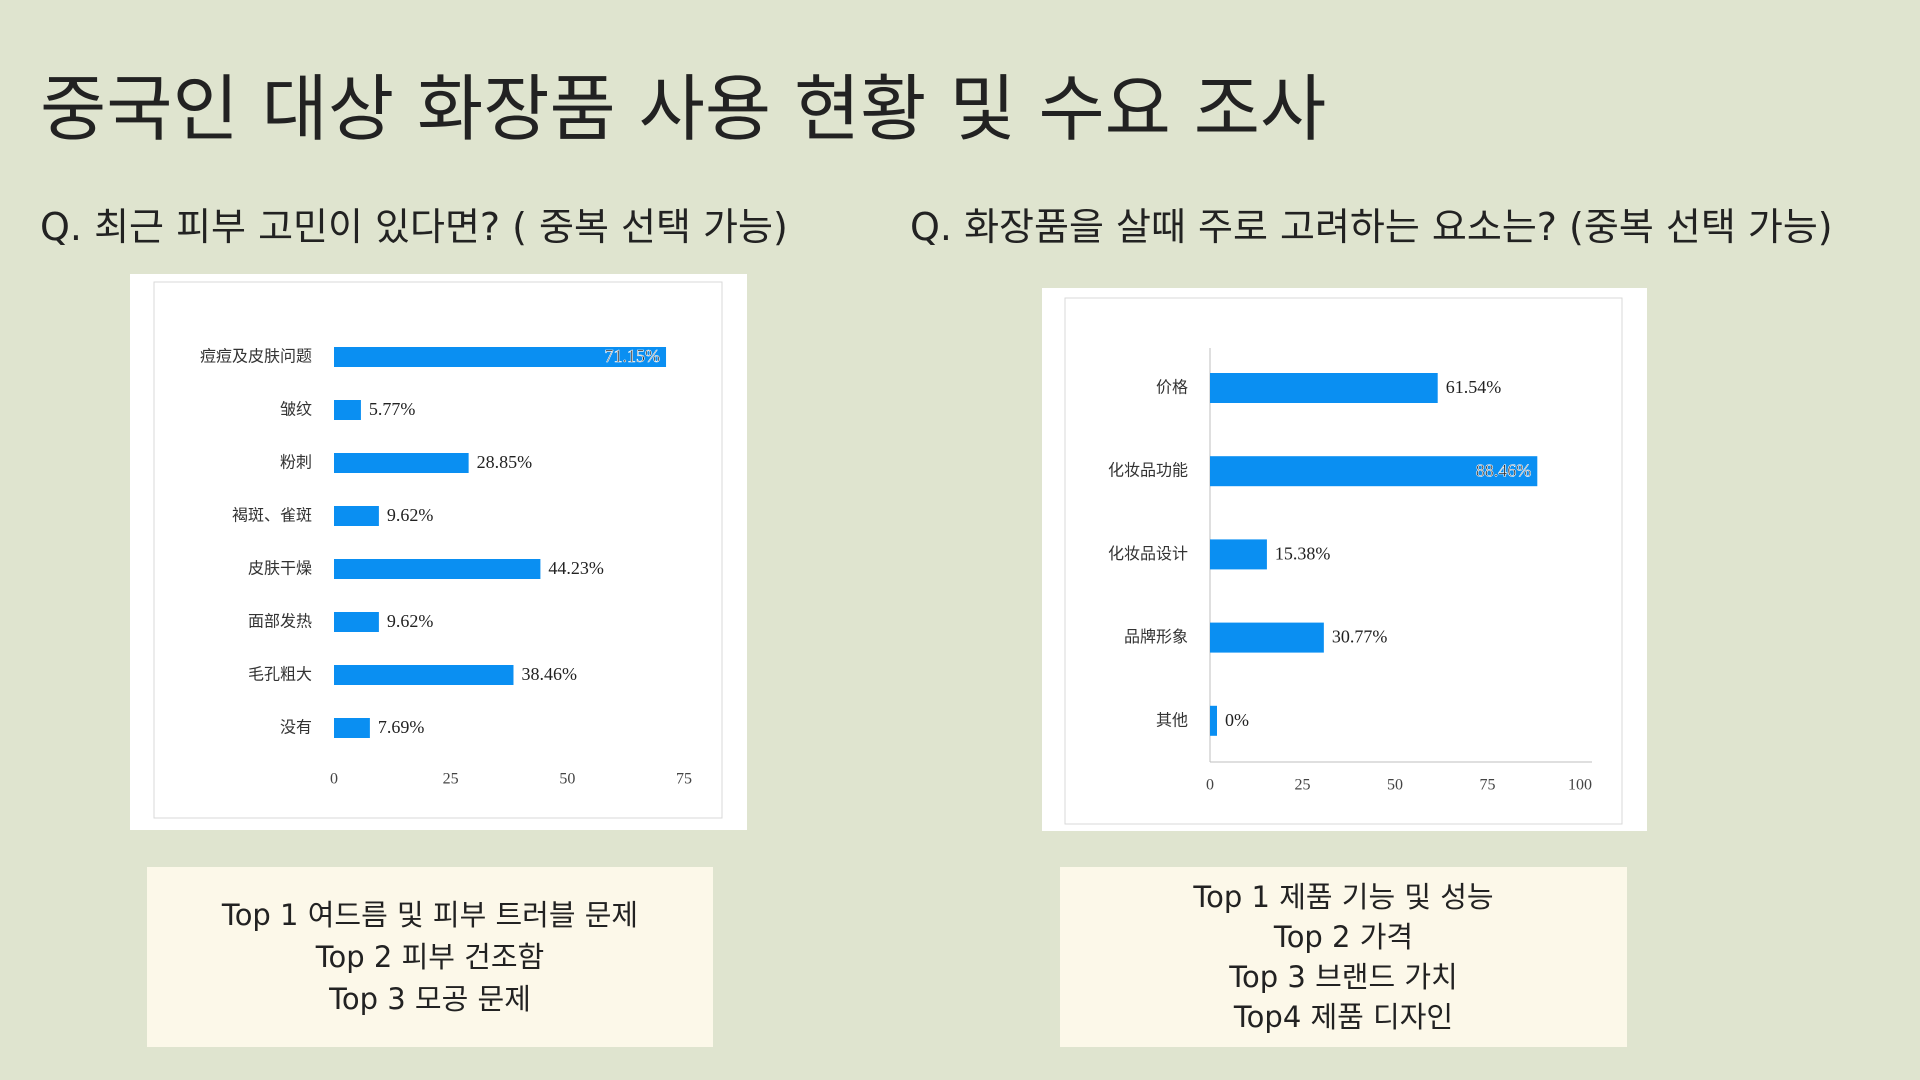 The image size is (1920, 1080). What do you see at coordinates (430, 915) in the screenshot?
I see `summary-line: Top 1 여드름 및 피부 트러블 문제` at bounding box center [430, 915].